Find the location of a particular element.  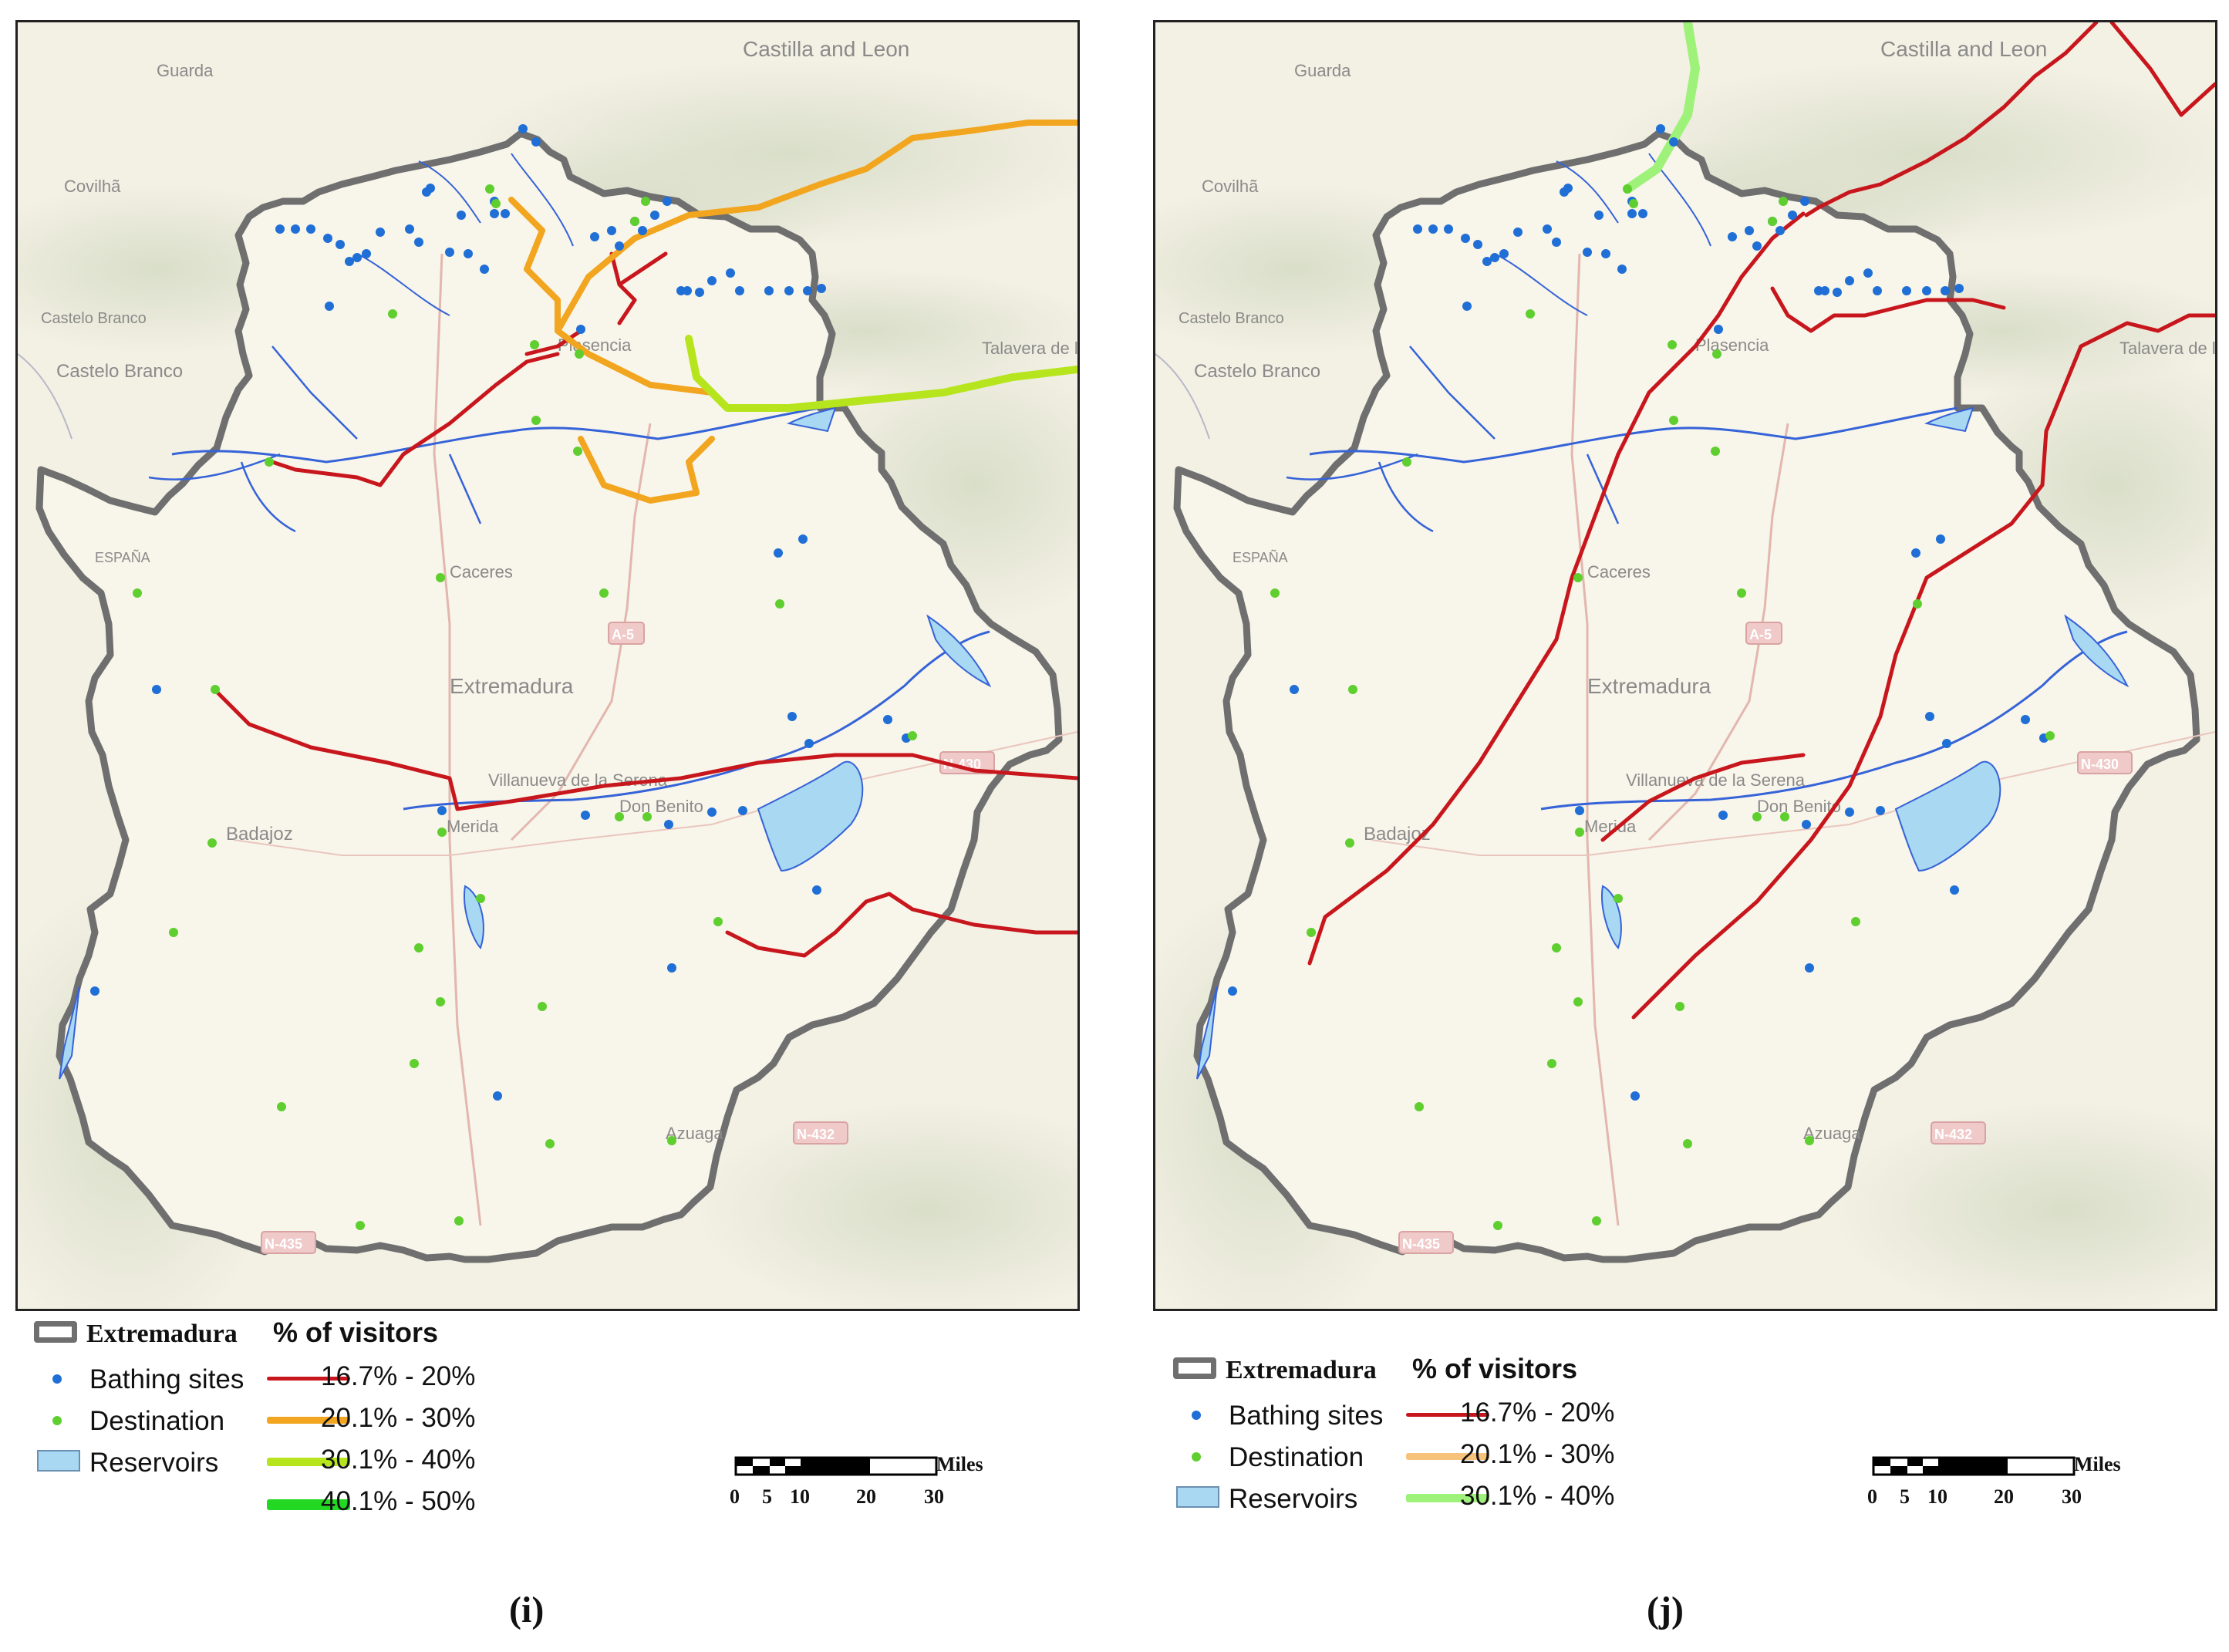

place-label: Extremadura is located at coordinates (1649, 686).